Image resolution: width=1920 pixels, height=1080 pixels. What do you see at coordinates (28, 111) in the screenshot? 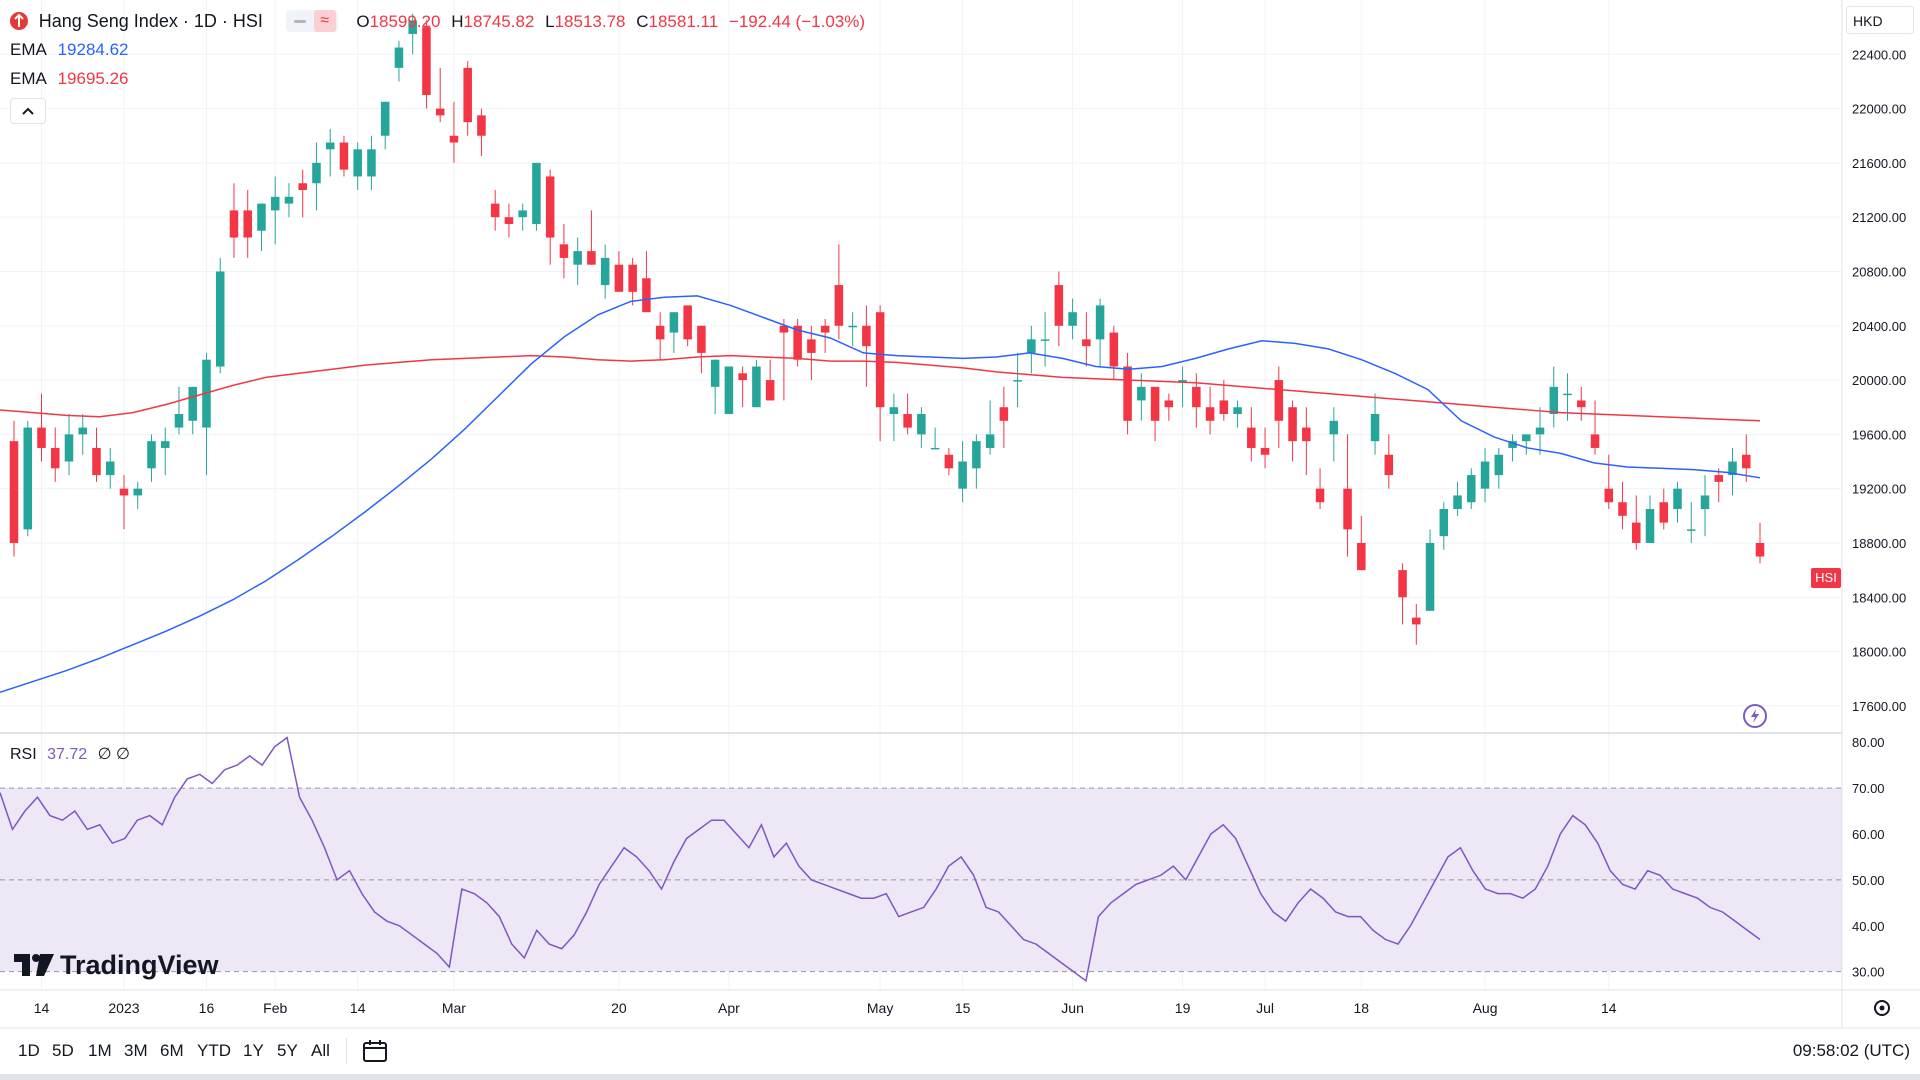
I see `collapse-legend-button` at bounding box center [28, 111].